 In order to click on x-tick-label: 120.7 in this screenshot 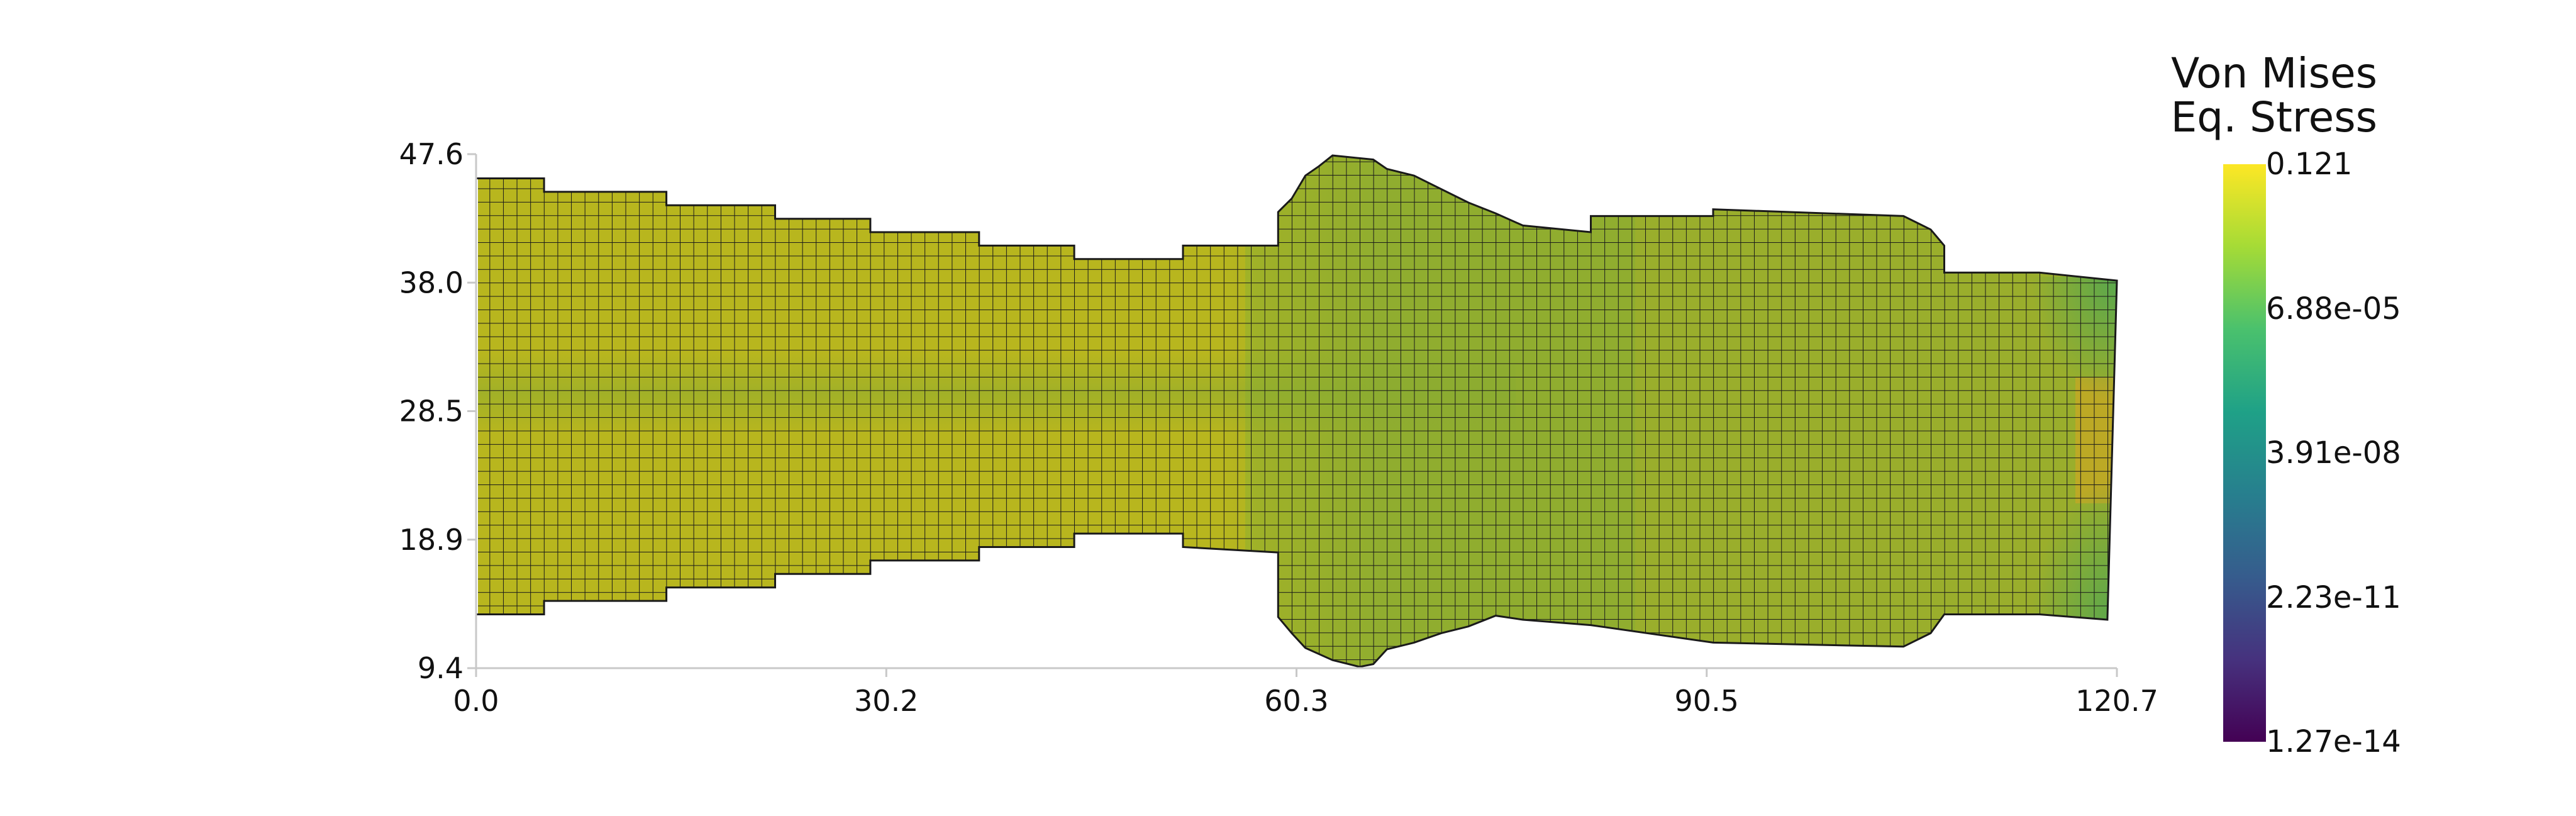, I will do `click(2116, 701)`.